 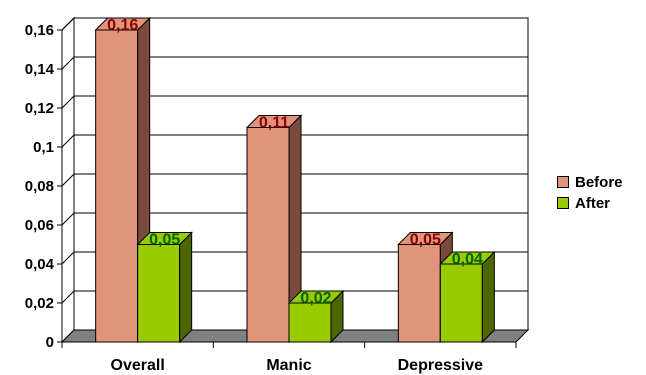 I want to click on legend-item-before: Before, so click(x=590, y=182).